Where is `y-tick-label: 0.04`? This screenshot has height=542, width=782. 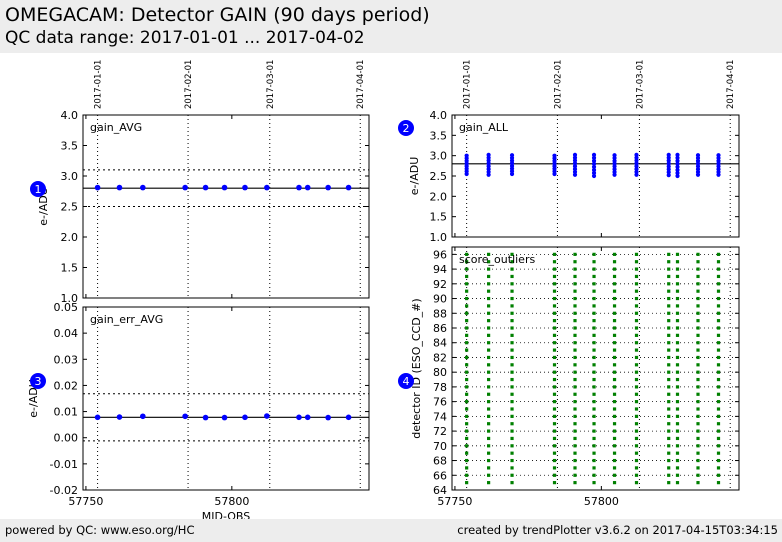
y-tick-label: 0.04 is located at coordinates (66, 333).